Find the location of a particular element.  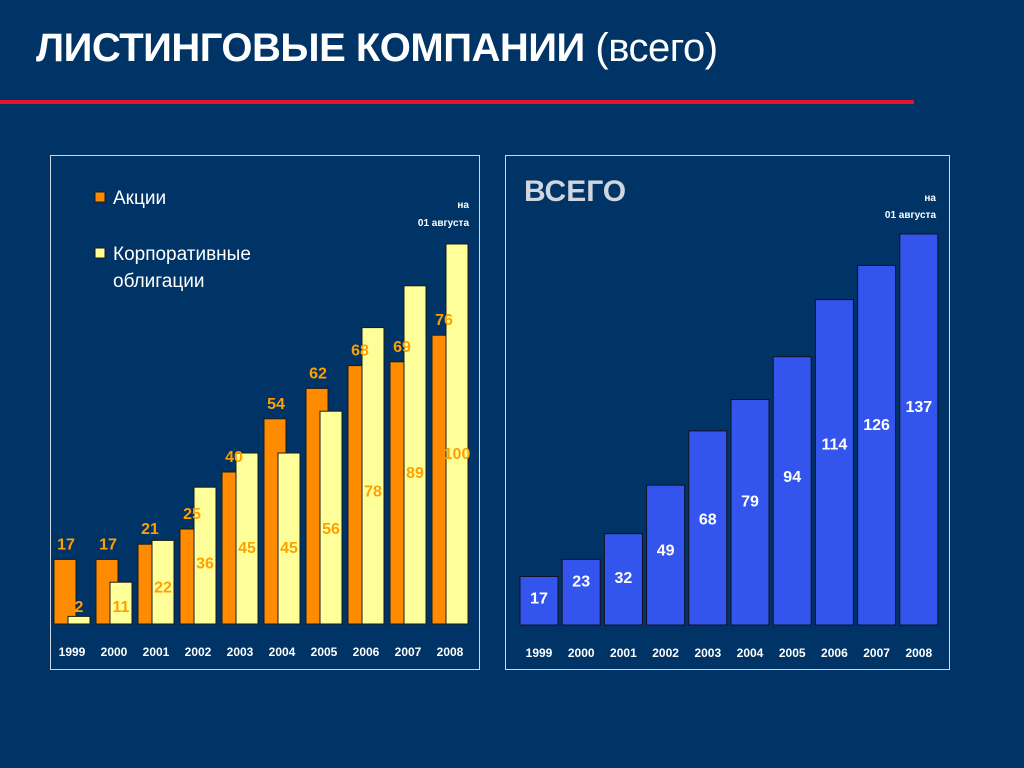

bar-total-2003 is located at coordinates (708, 528).